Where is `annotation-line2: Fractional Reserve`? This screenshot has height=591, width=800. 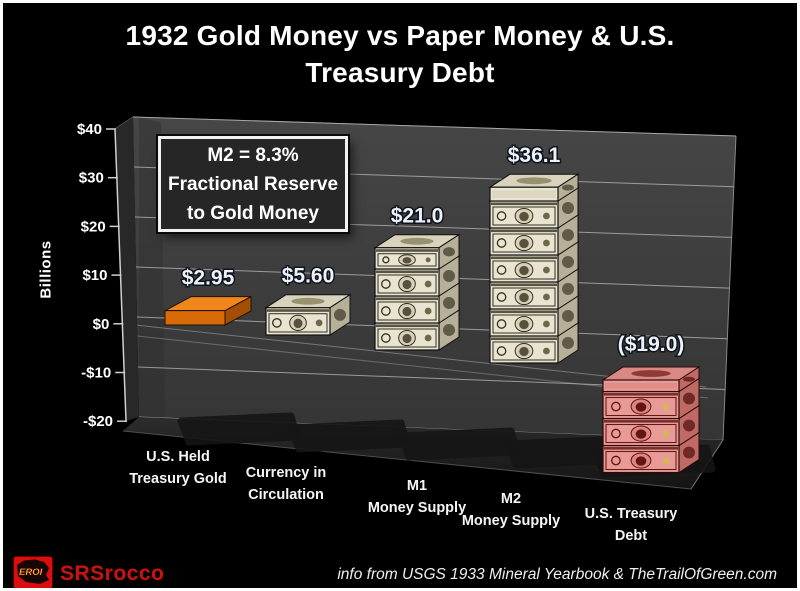 annotation-line2: Fractional Reserve is located at coordinates (253, 184).